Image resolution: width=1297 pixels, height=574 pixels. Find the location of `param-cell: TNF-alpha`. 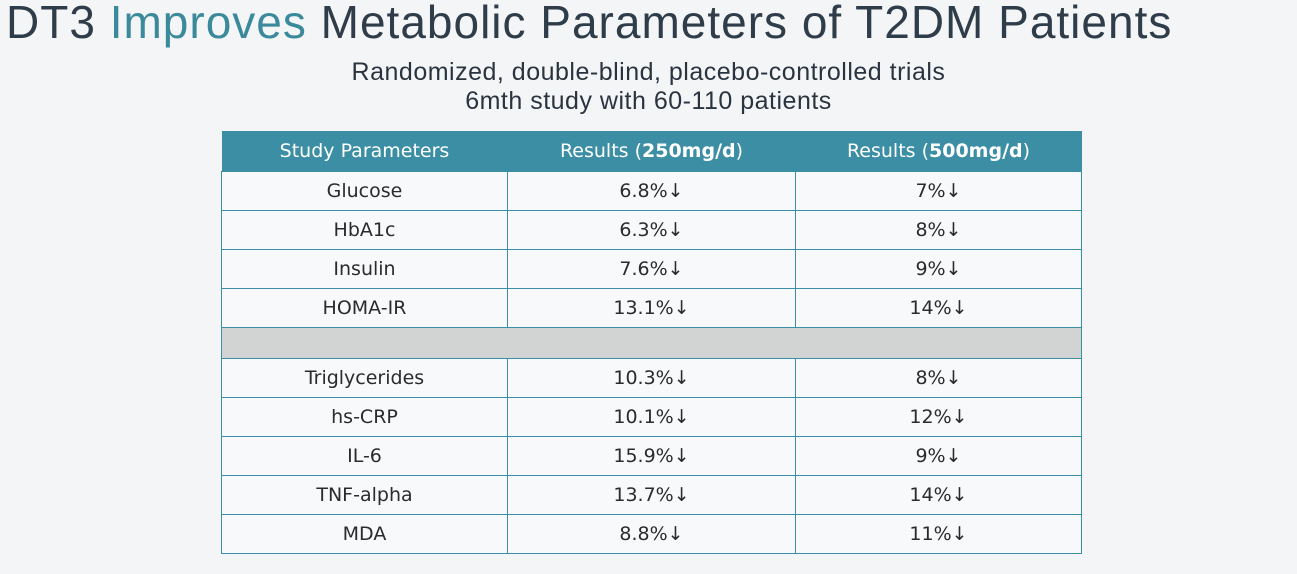

param-cell: TNF-alpha is located at coordinates (364, 495).